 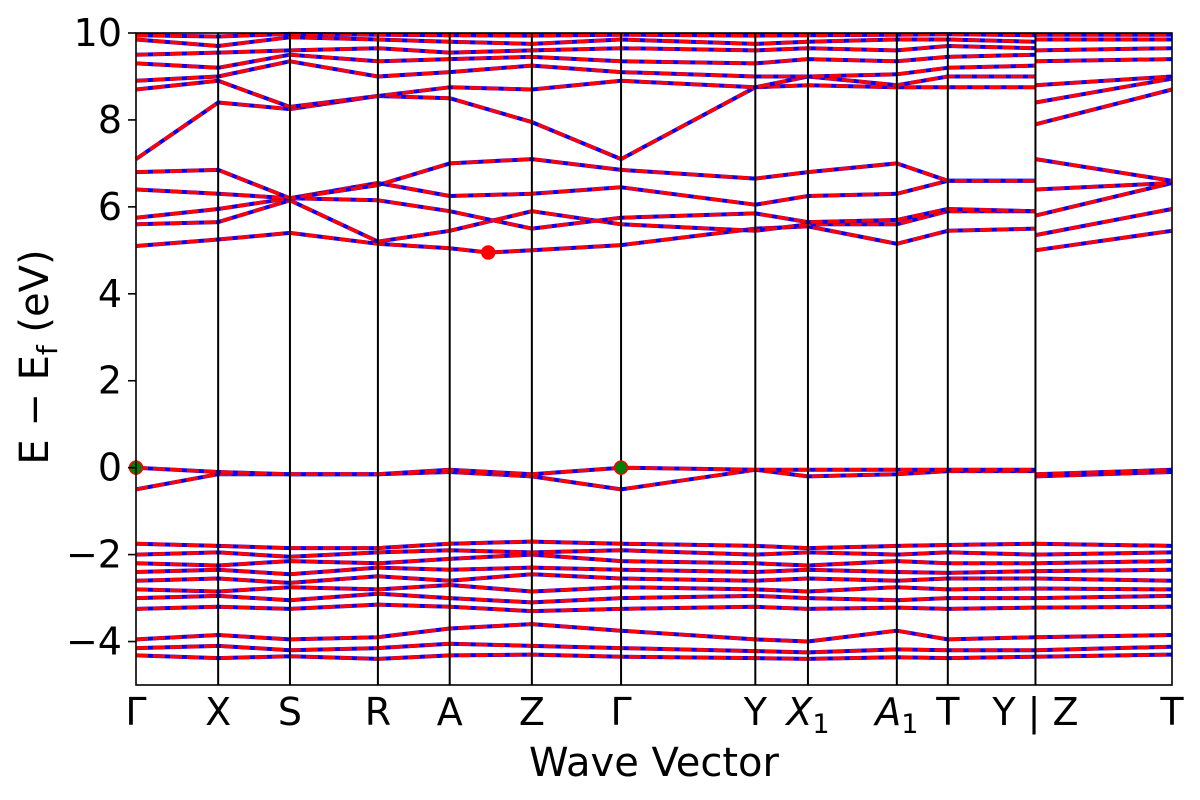 I want to click on x-tick-label-8: Y, so click(x=755, y=712).